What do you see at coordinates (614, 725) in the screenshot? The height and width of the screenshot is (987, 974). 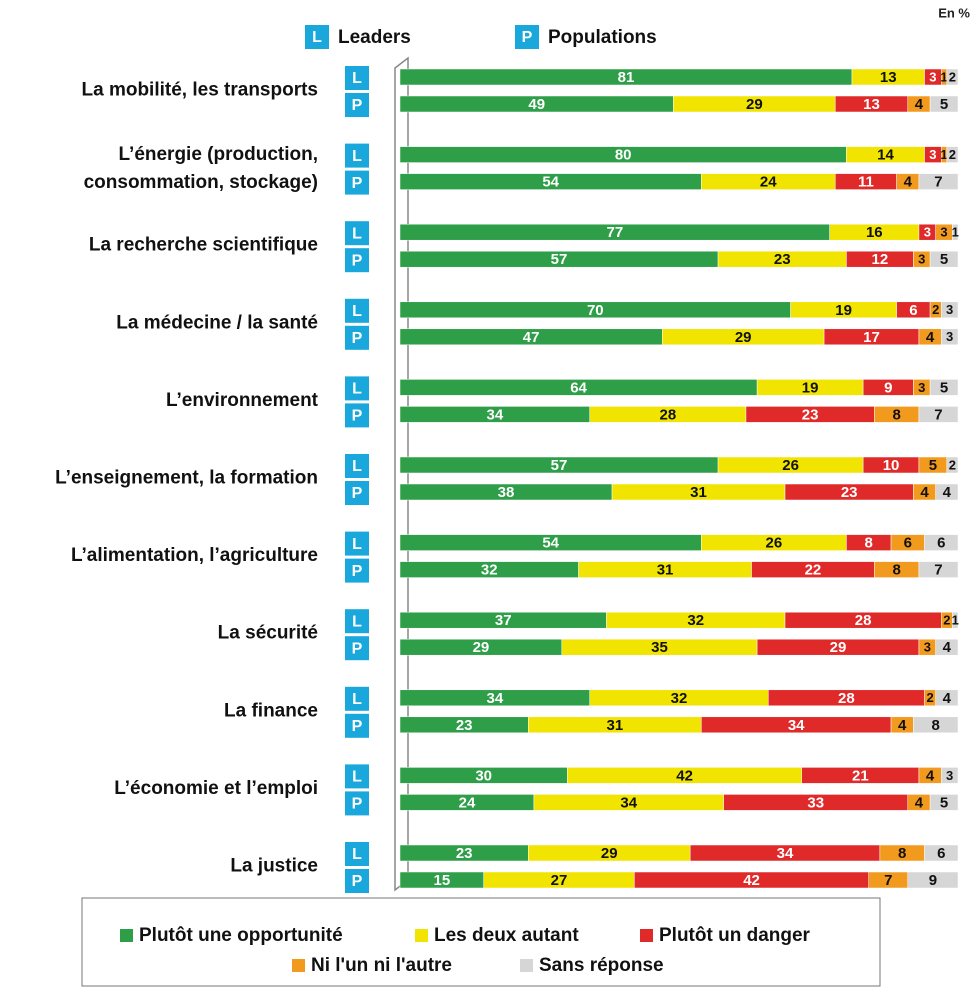 I see `value-label: 31` at bounding box center [614, 725].